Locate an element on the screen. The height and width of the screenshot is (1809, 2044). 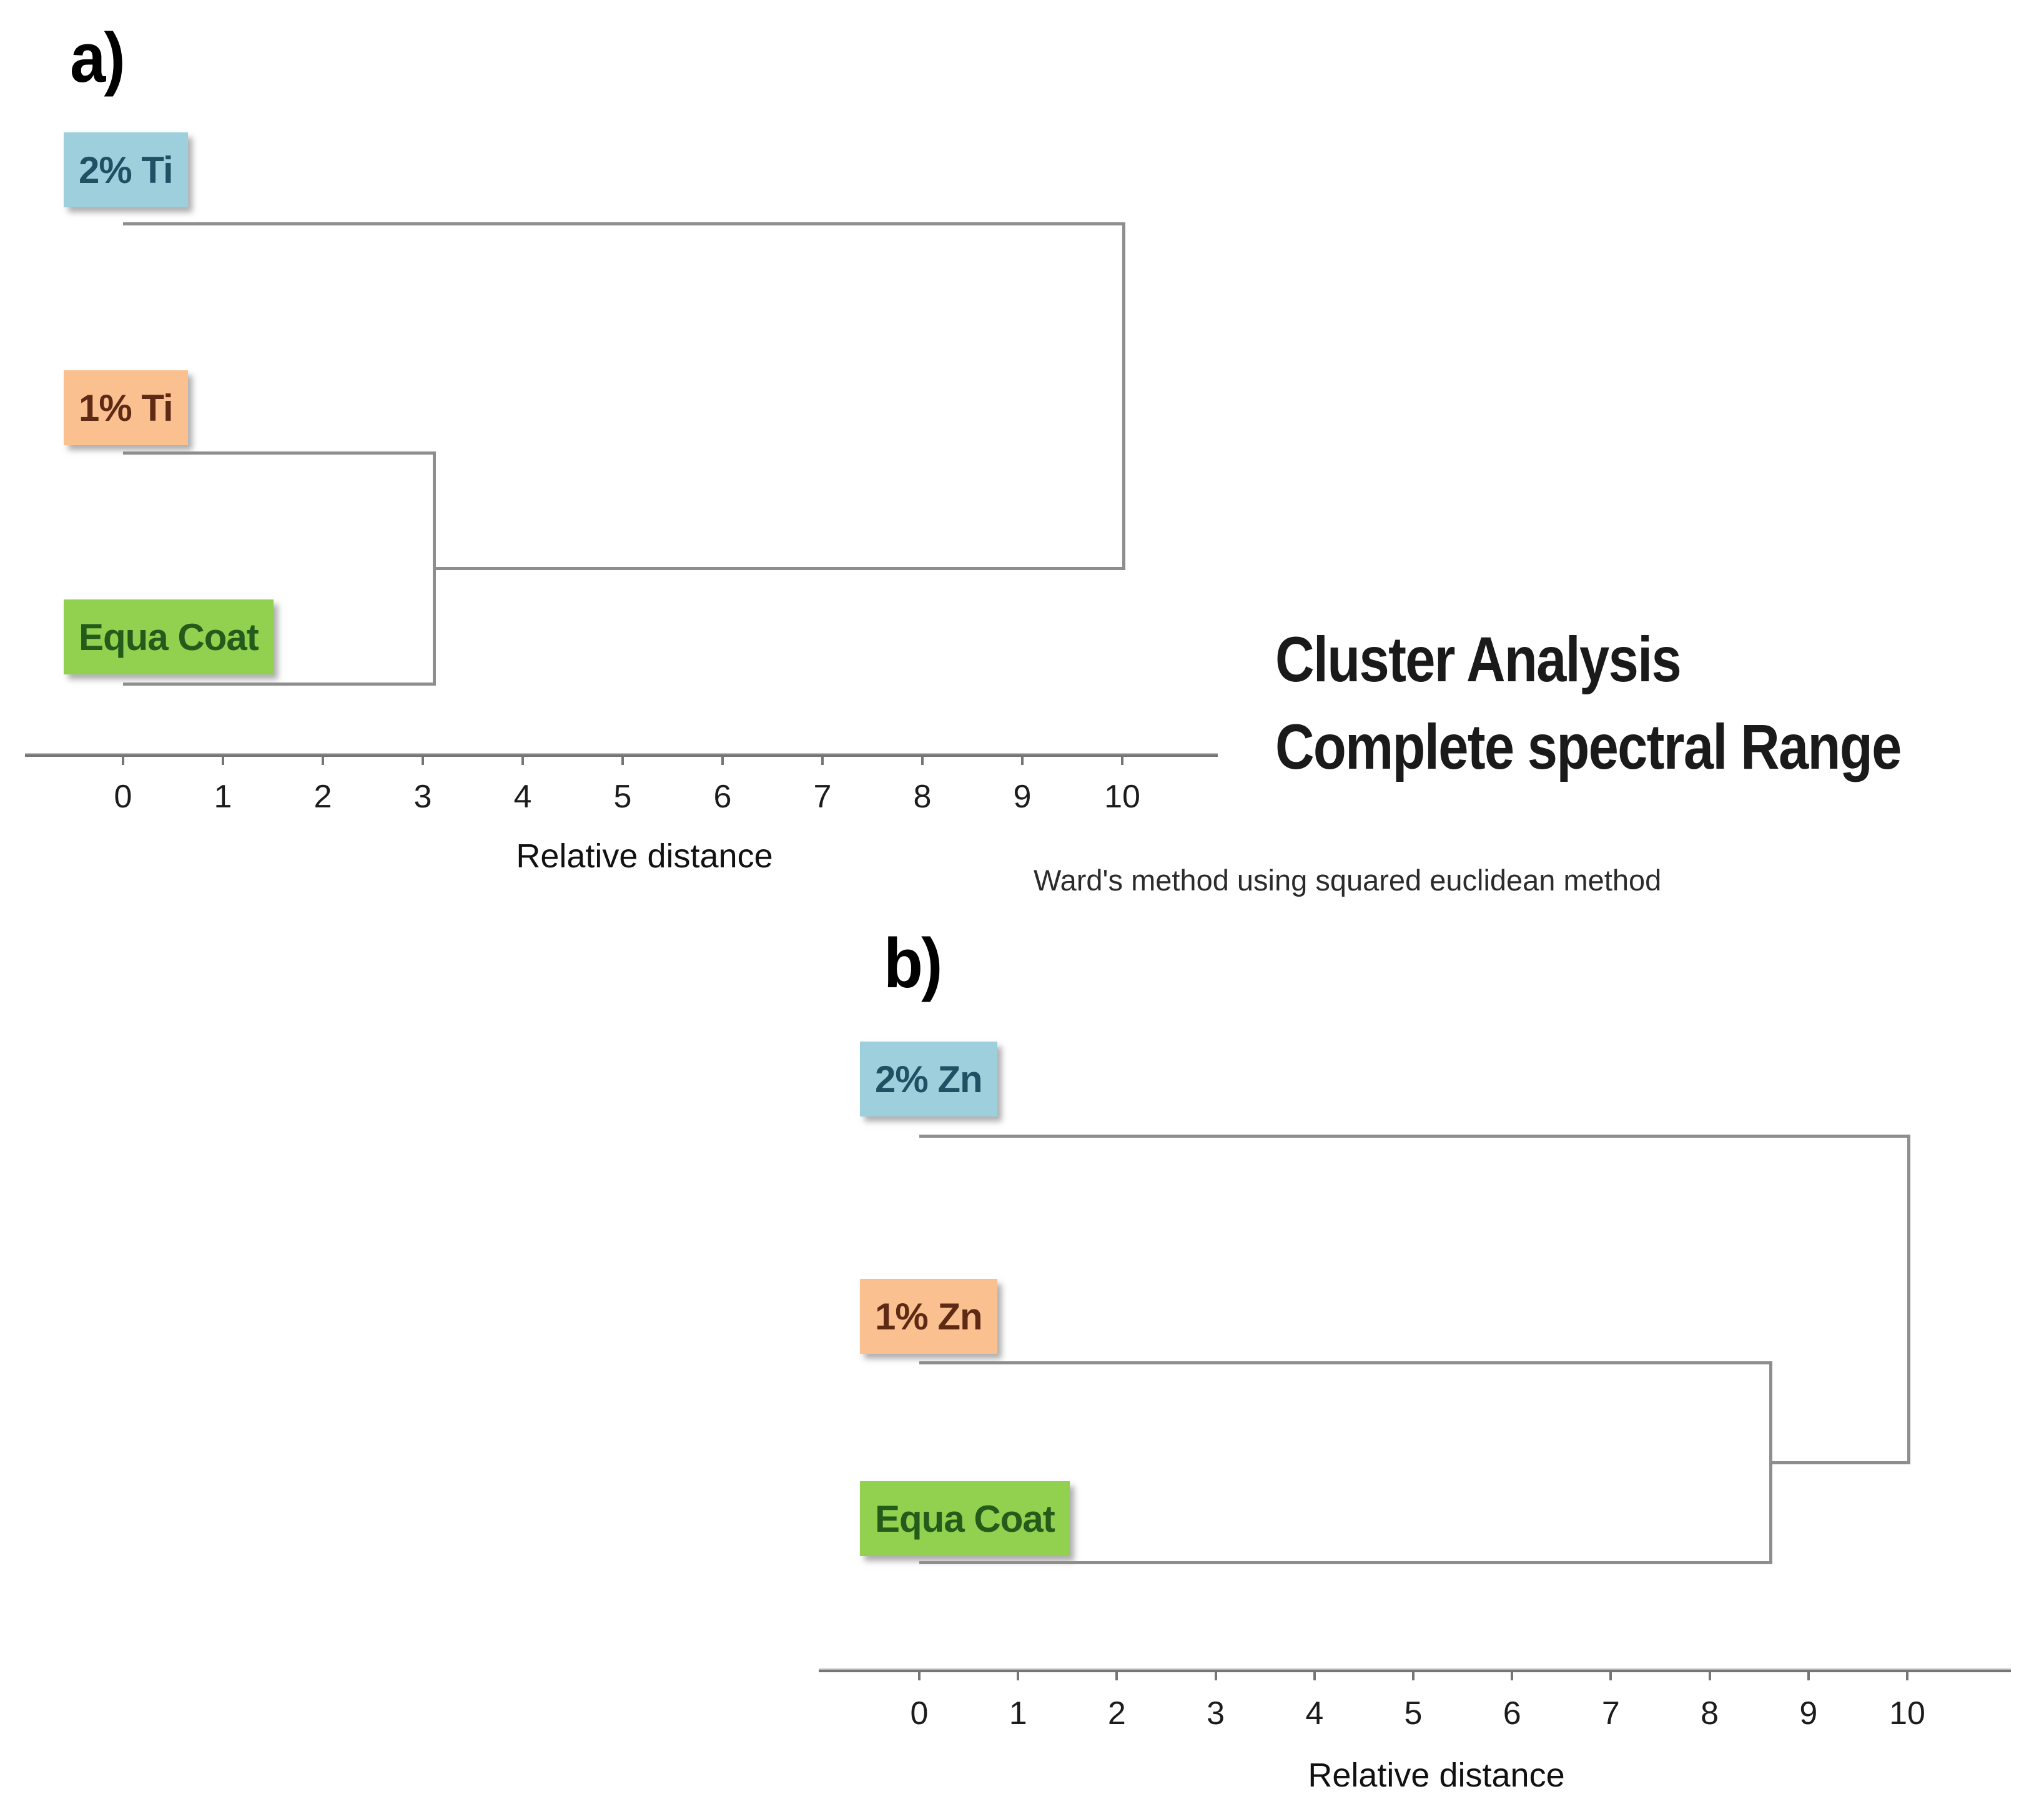
panel-a-label: a) is located at coordinates (98, 58).